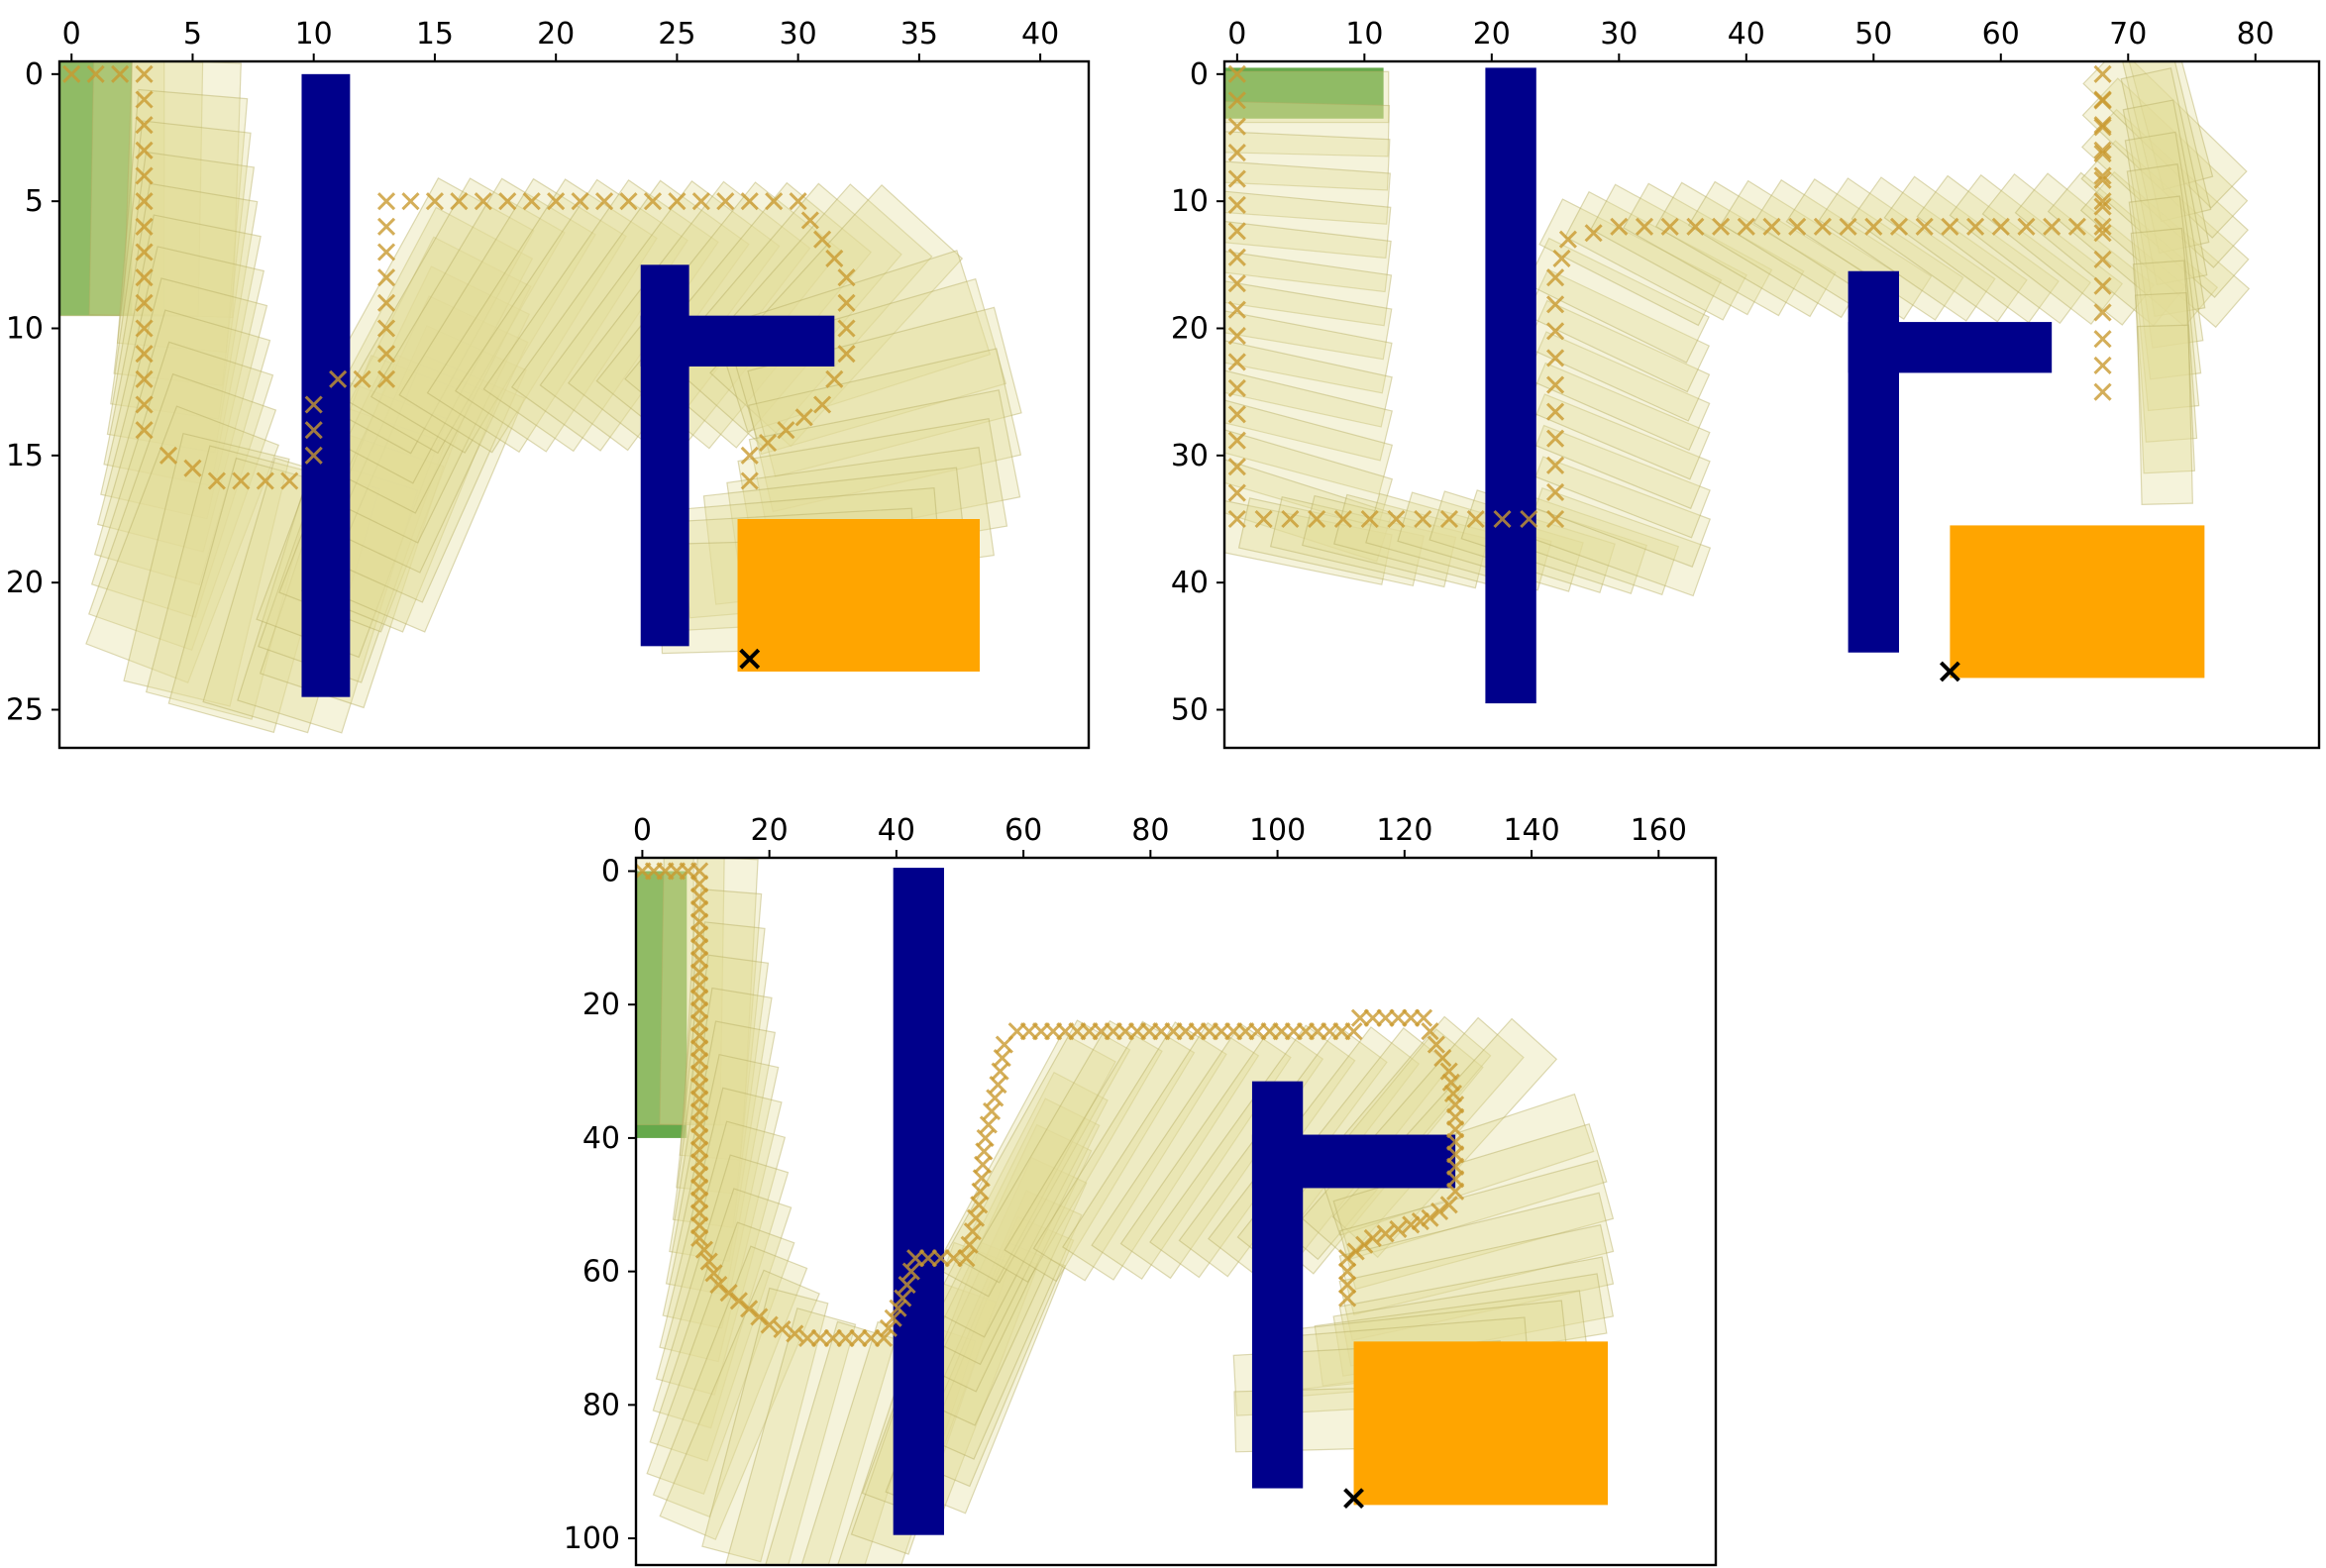 The height and width of the screenshot is (1568, 2326). I want to click on y-tick-label: 10, so click(1190, 202).